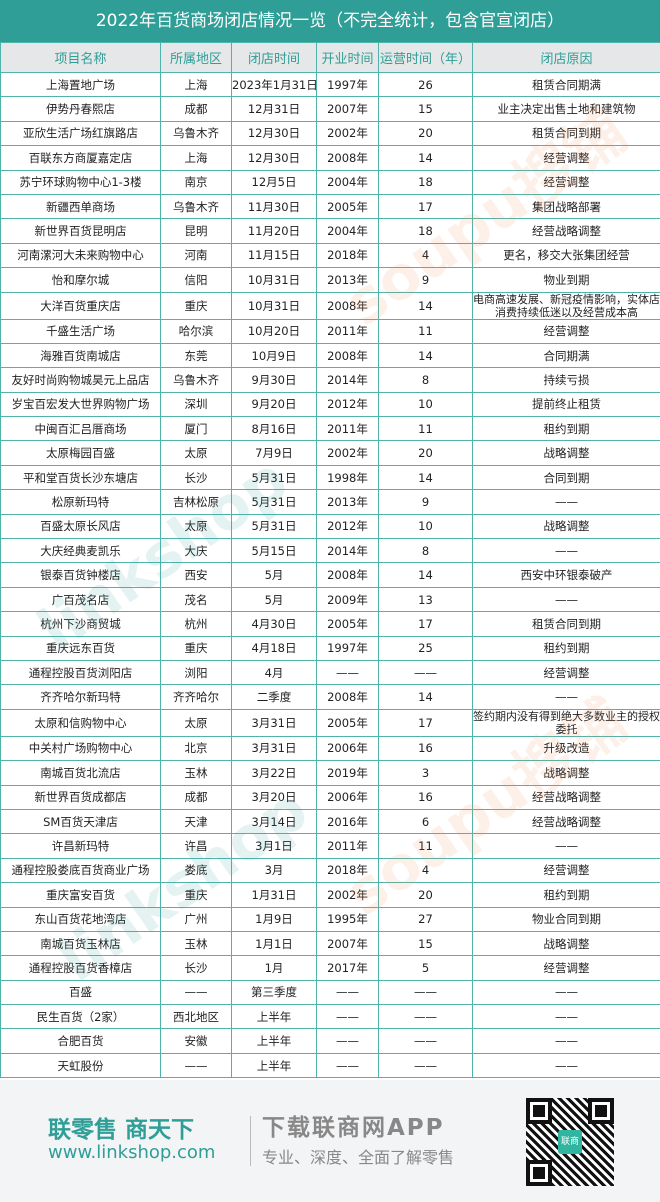 The width and height of the screenshot is (660, 1202). Describe the element at coordinates (347, 84) in the screenshot. I see `open-year-cell: 1997年` at that location.